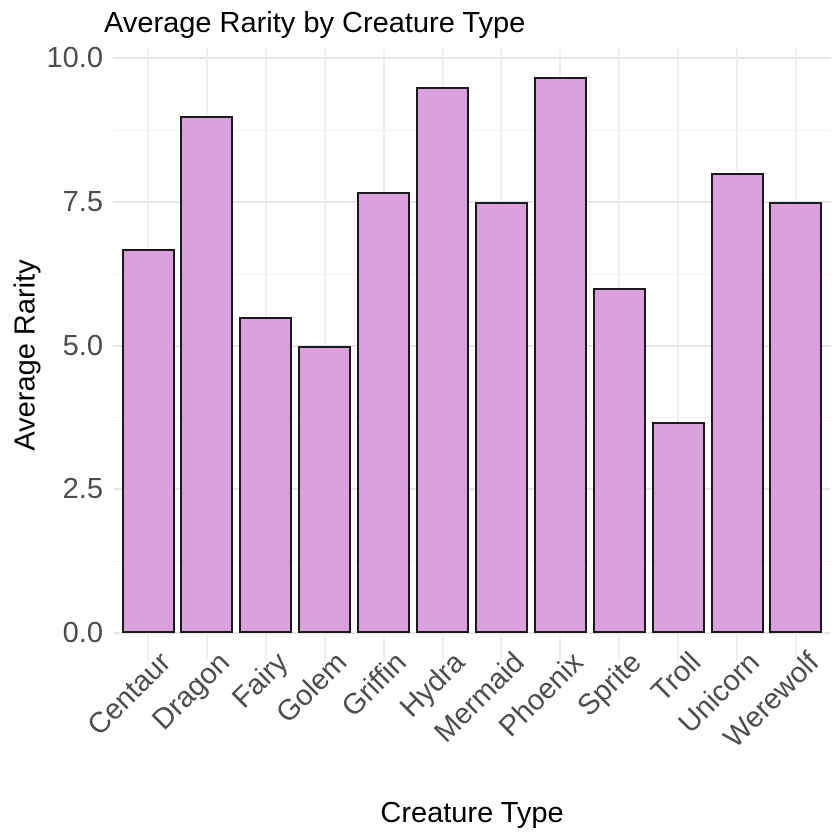  Describe the element at coordinates (678, 355) in the screenshot. I see `gridline-vertical` at that location.